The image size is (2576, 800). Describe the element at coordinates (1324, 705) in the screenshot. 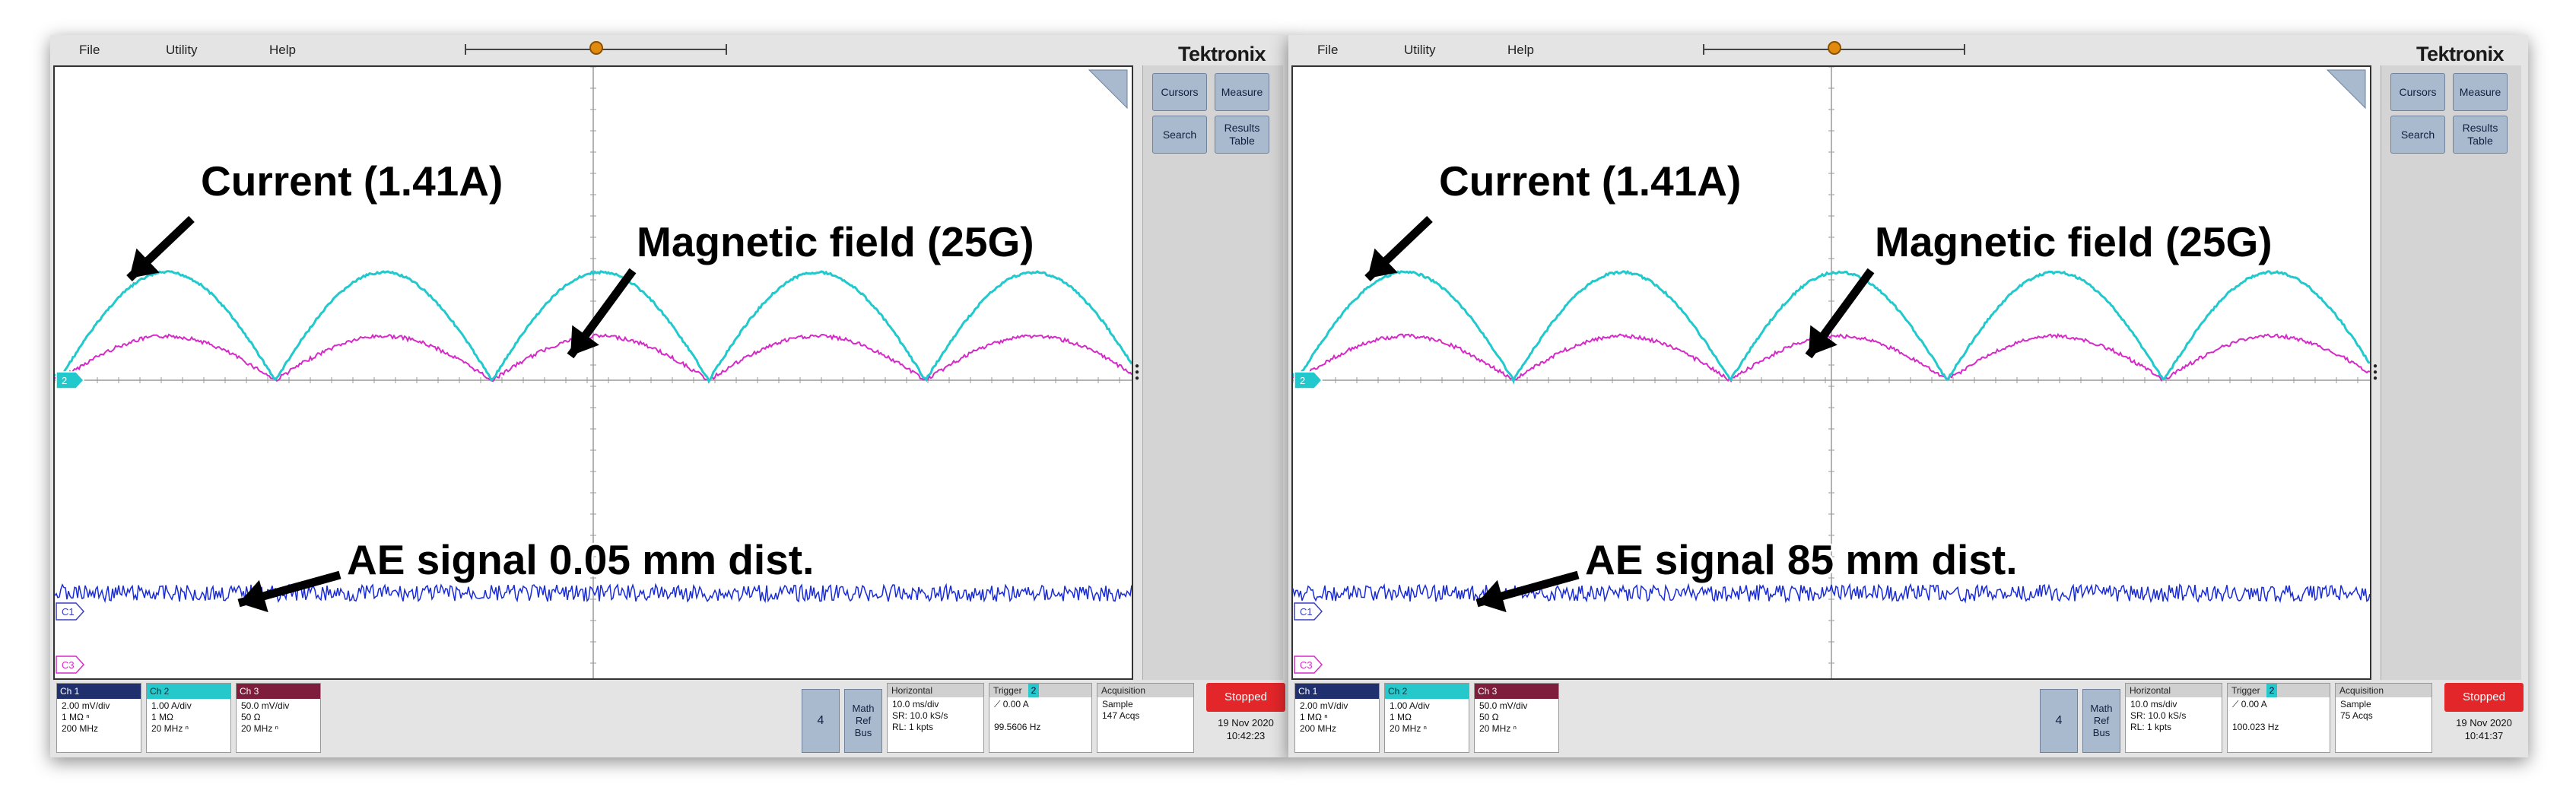

I see `channel-1-scale: 2.00 mV/div` at that location.